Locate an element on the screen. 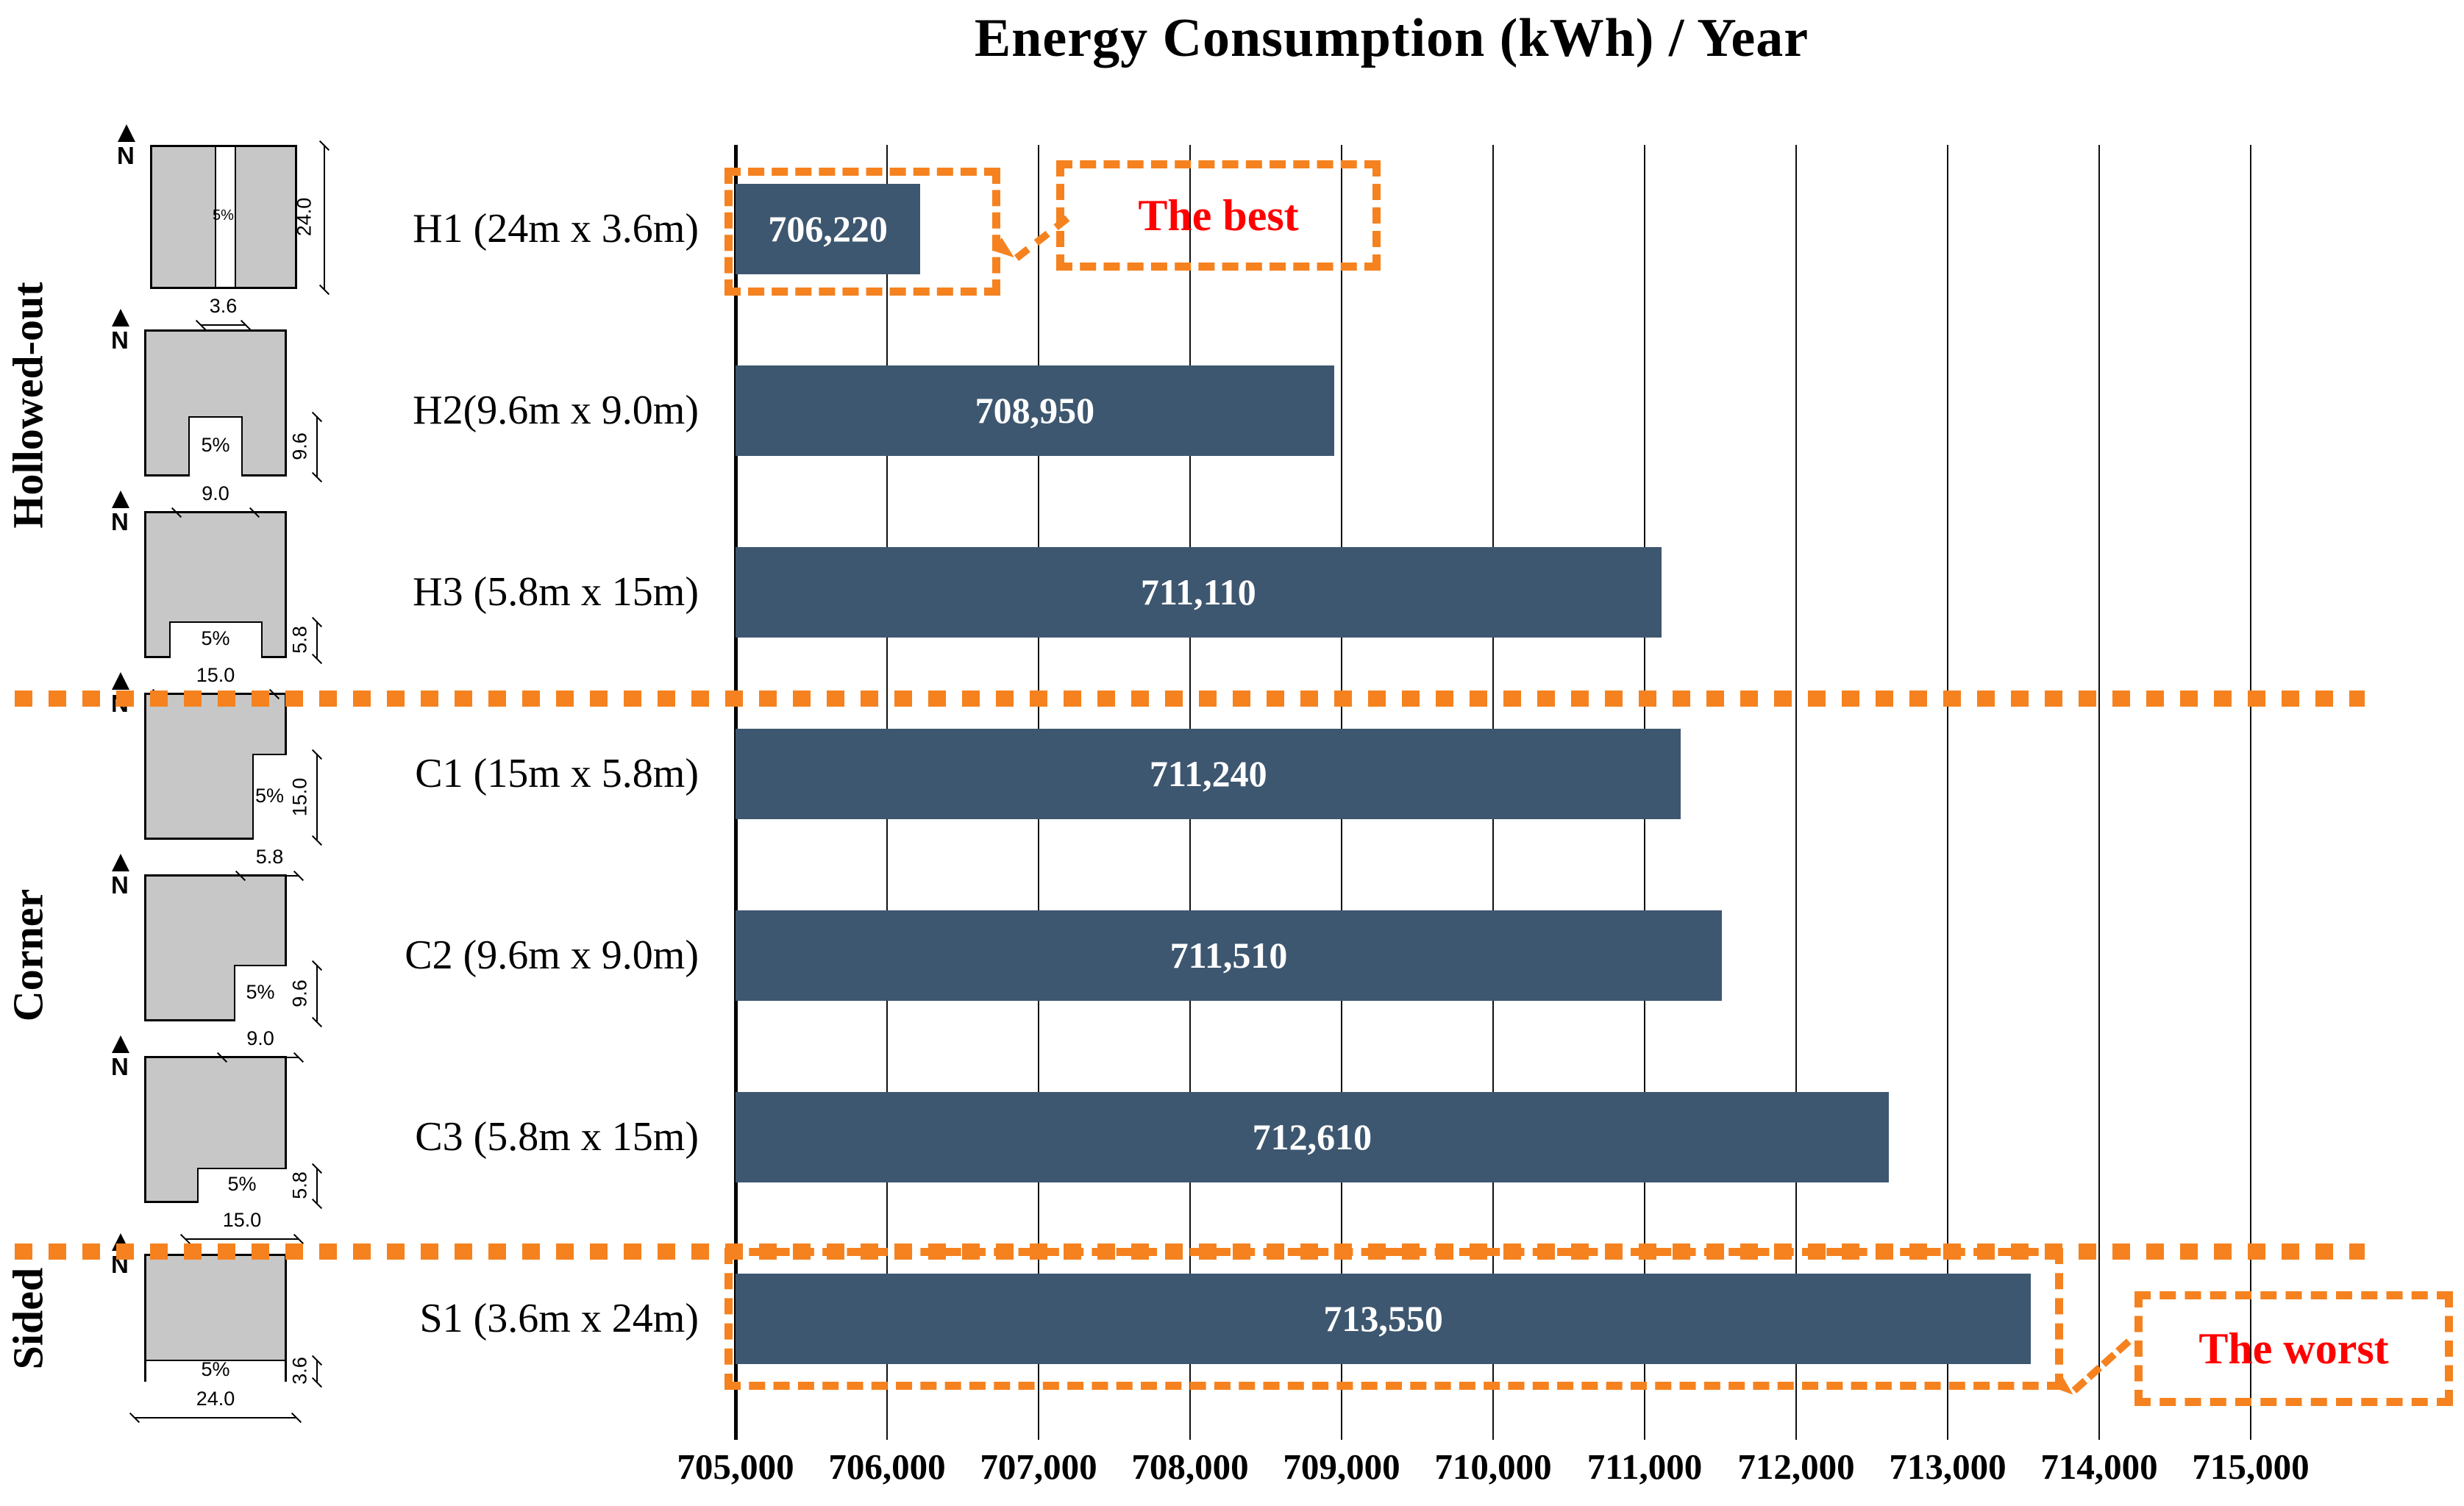 The width and height of the screenshot is (2464, 1506). bar-S1 is located at coordinates (1384, 1318).